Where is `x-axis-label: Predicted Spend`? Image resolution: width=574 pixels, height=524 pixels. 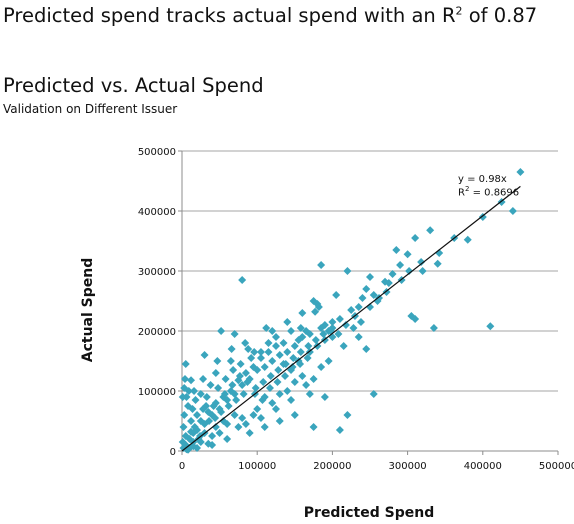 x-axis-label: Predicted Spend is located at coordinates (369, 513).